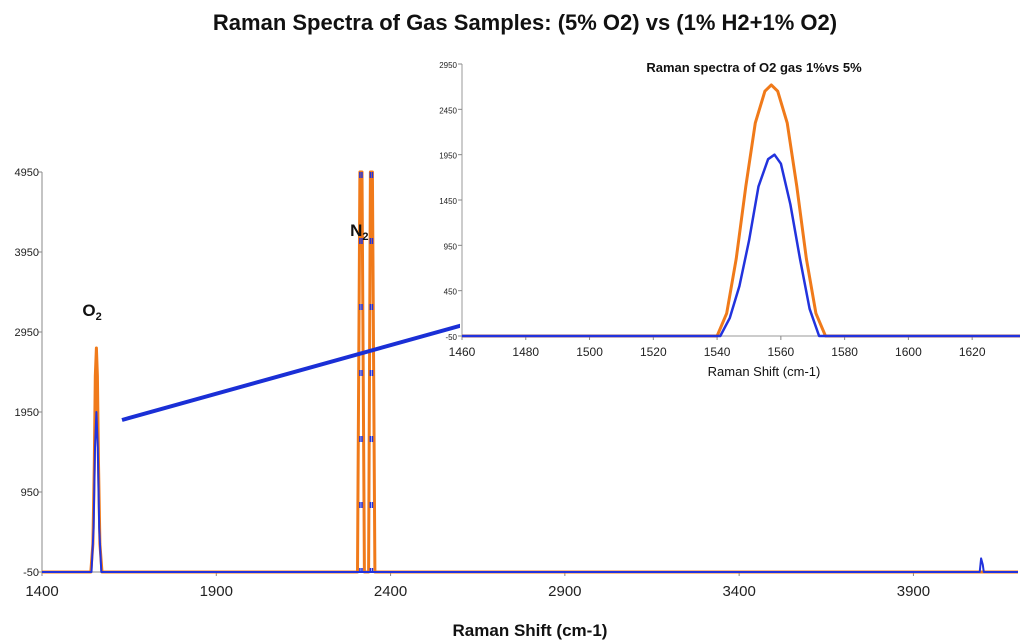 The image size is (1030, 643). What do you see at coordinates (30, 493) in the screenshot?
I see `main-y-tick-label: 950` at bounding box center [30, 493].